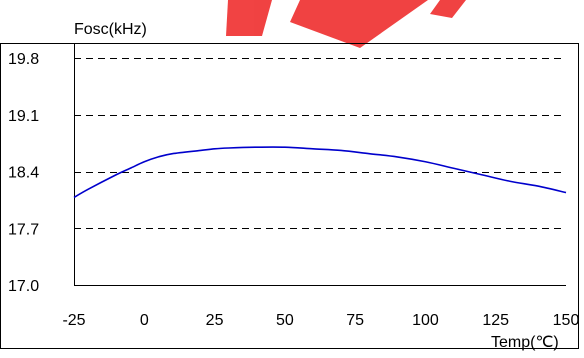 Image resolution: width=584 pixels, height=358 pixels. I want to click on x-tick-label: -25, so click(73, 320).